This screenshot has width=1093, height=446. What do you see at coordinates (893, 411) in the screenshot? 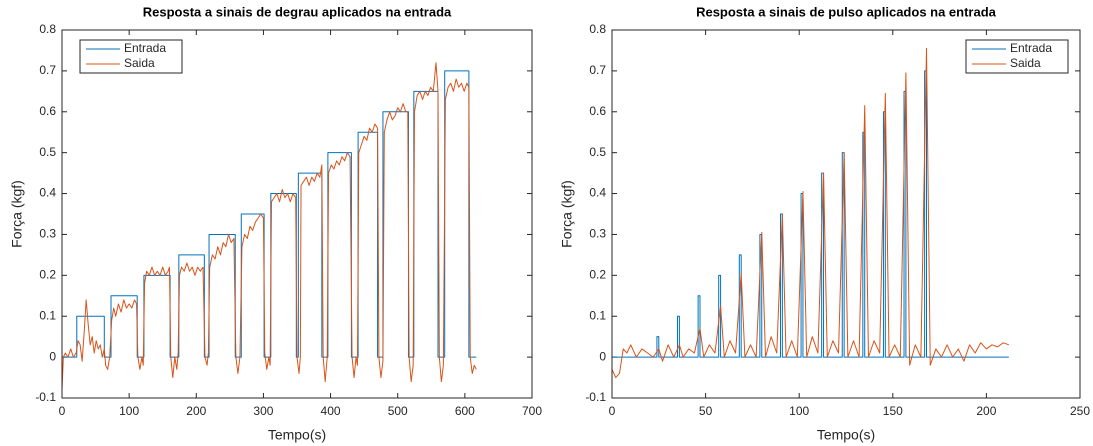
I see `x-tick-label: 150` at bounding box center [893, 411].